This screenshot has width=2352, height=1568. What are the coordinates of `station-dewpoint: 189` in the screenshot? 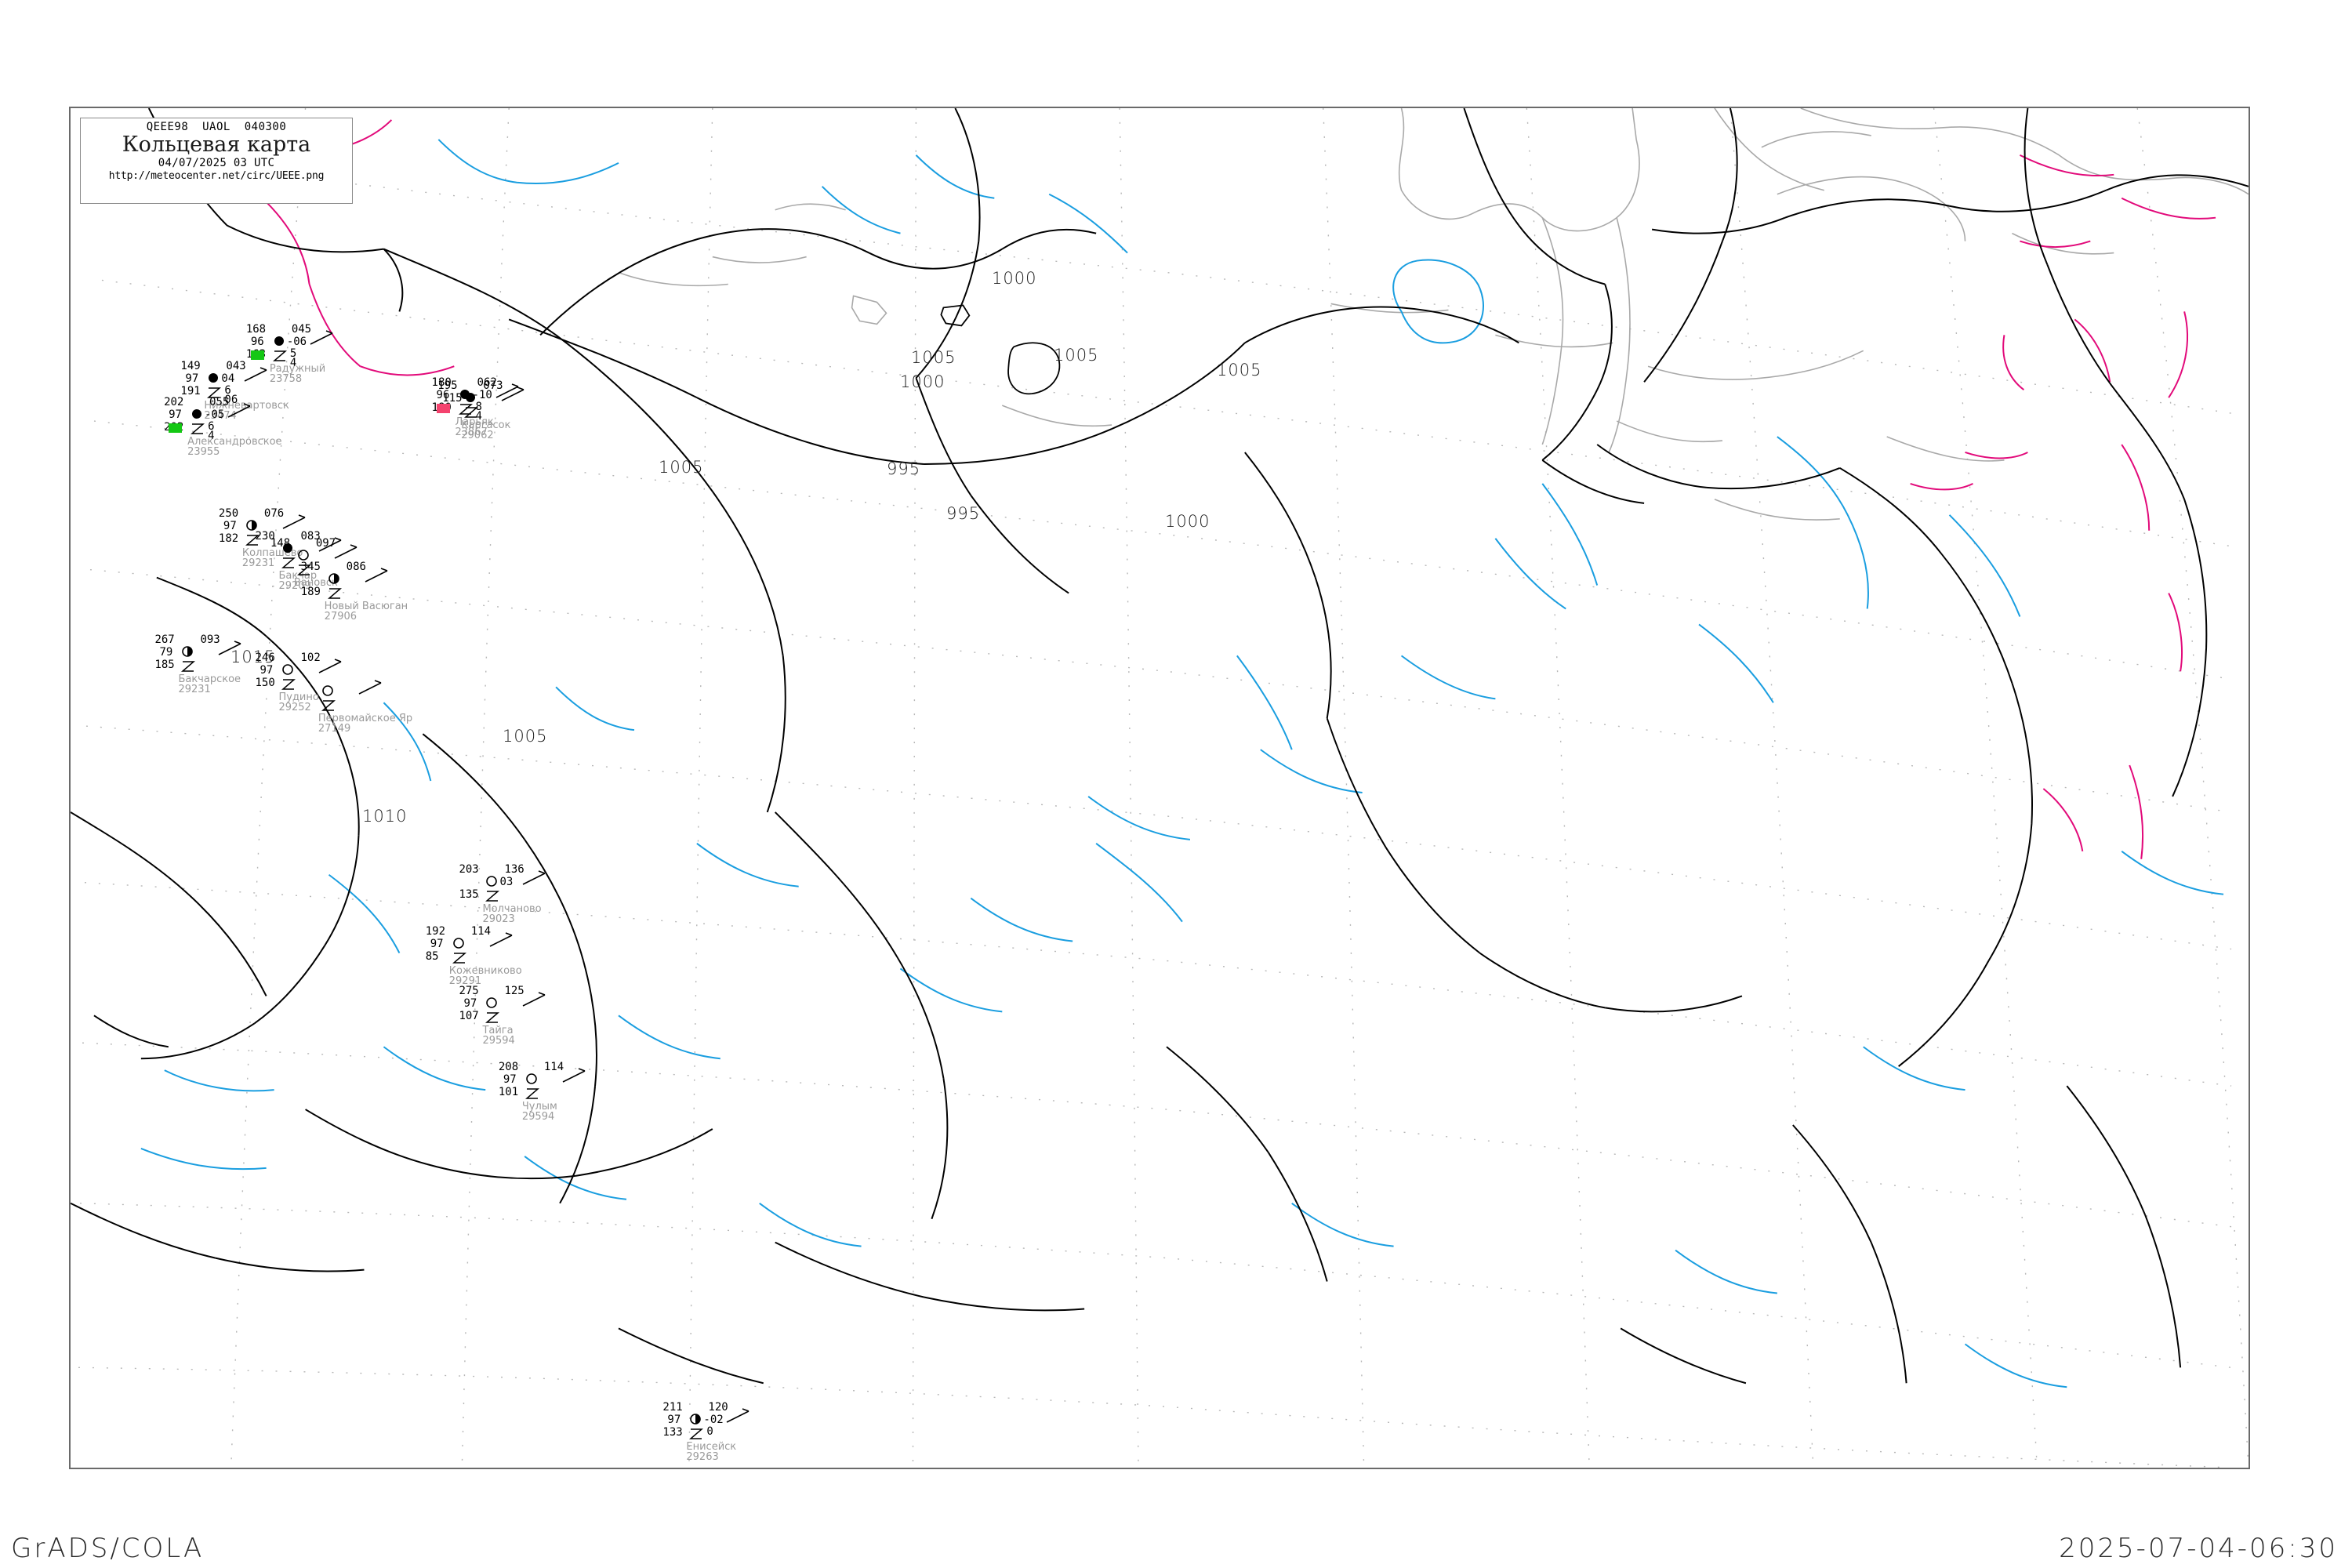 It's located at (310, 591).